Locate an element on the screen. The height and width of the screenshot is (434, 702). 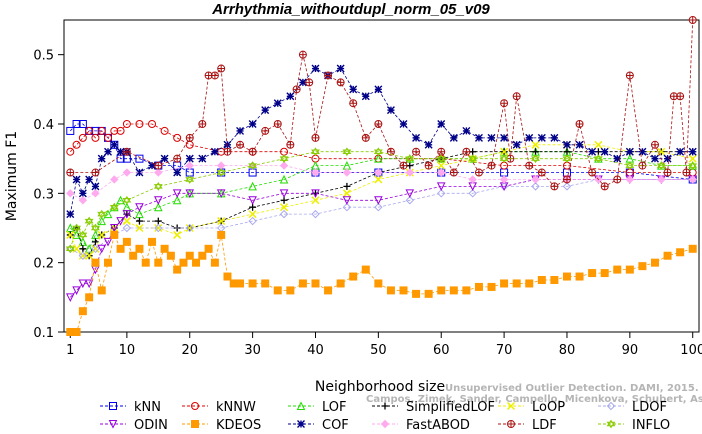
x-tick-label-10: 100 is located at coordinates (691, 350).